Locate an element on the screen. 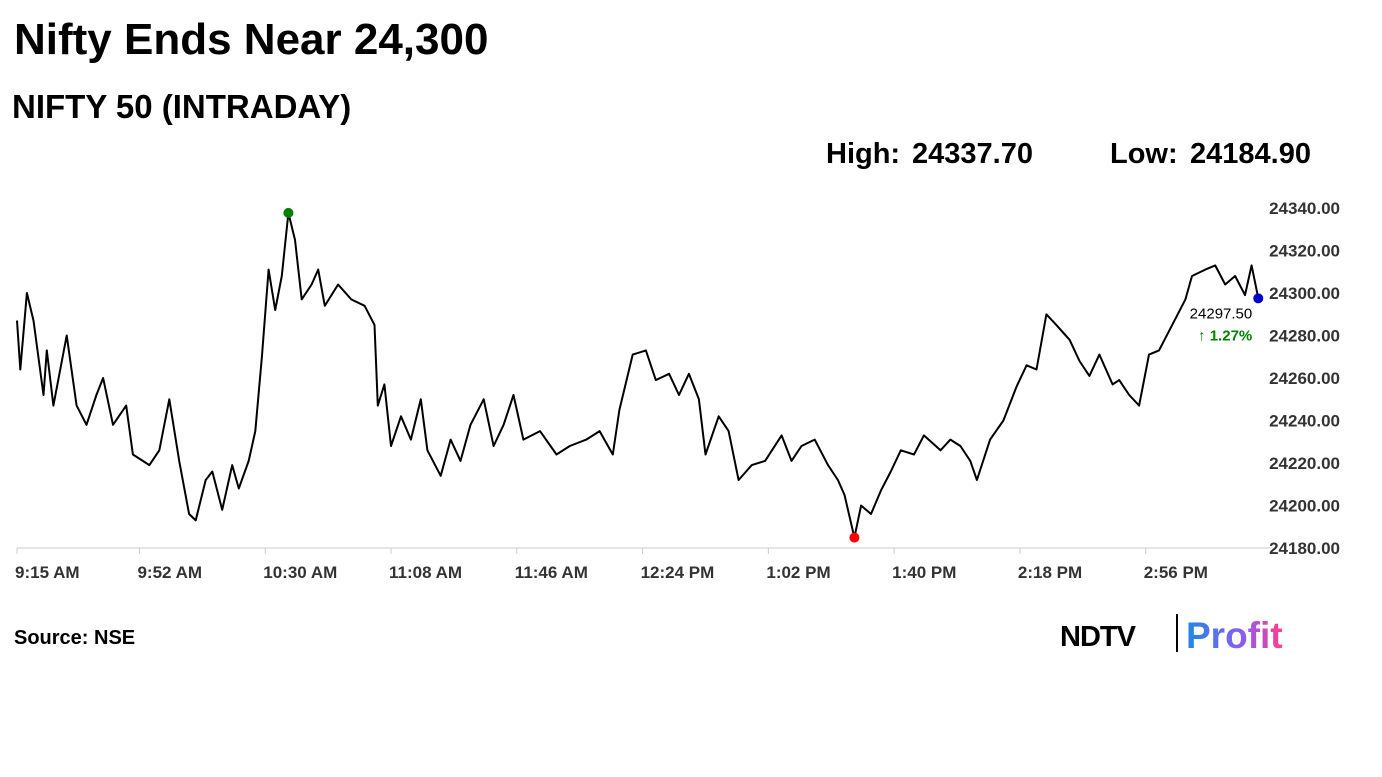  x-tick-label: 1:40 PM is located at coordinates (924, 572).